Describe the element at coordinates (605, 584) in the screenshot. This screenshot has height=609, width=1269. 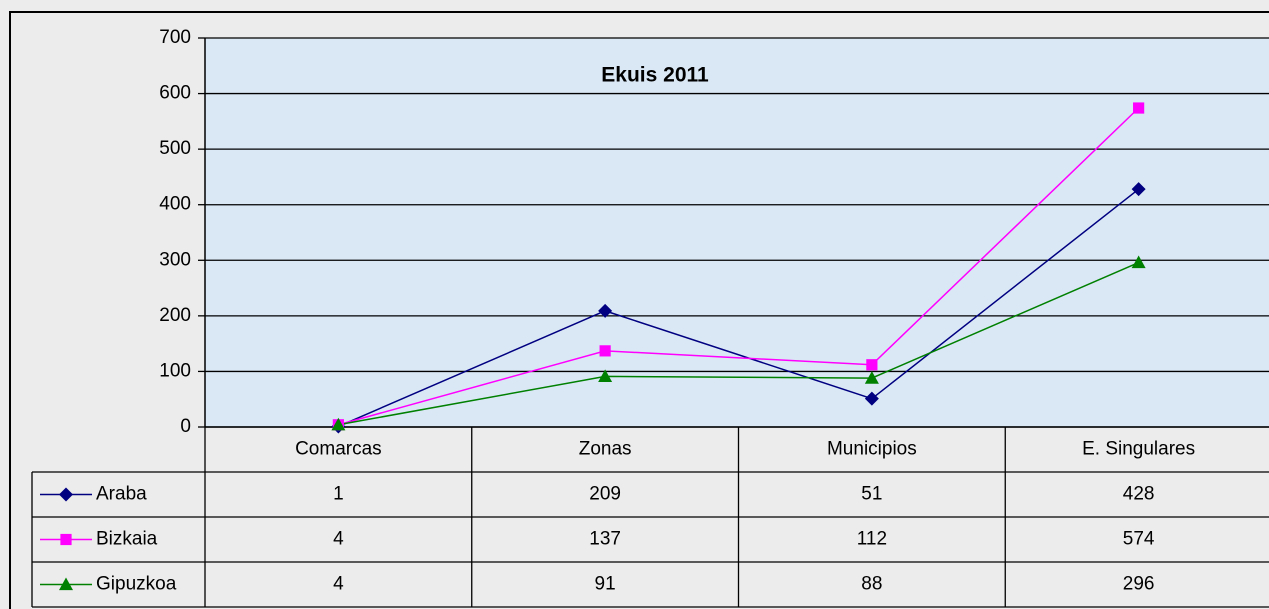
I see `table-value: 91` at that location.